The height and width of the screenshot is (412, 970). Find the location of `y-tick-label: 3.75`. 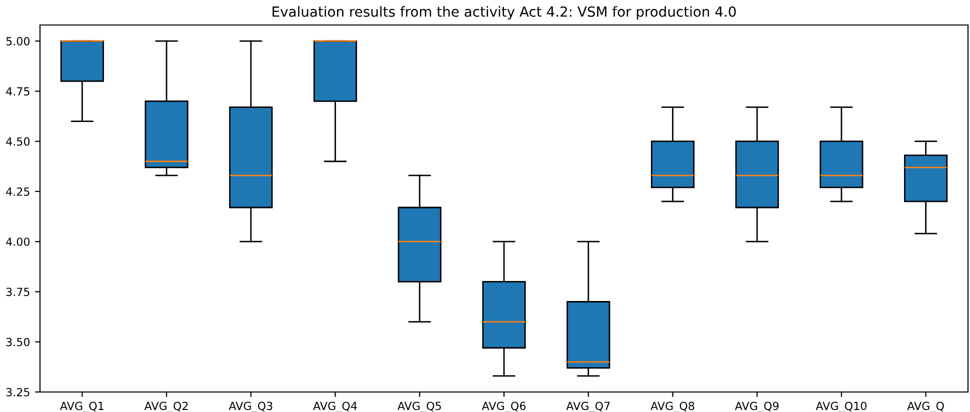

y-tick-label: 3.75 is located at coordinates (18, 292).